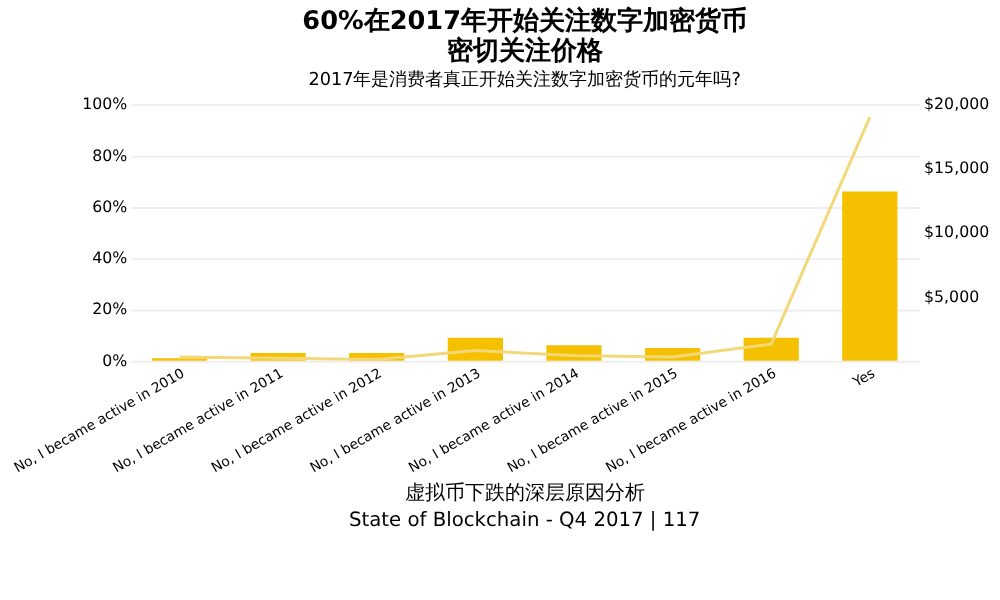  I want to click on y-tick-label: 20%, so click(110, 309).